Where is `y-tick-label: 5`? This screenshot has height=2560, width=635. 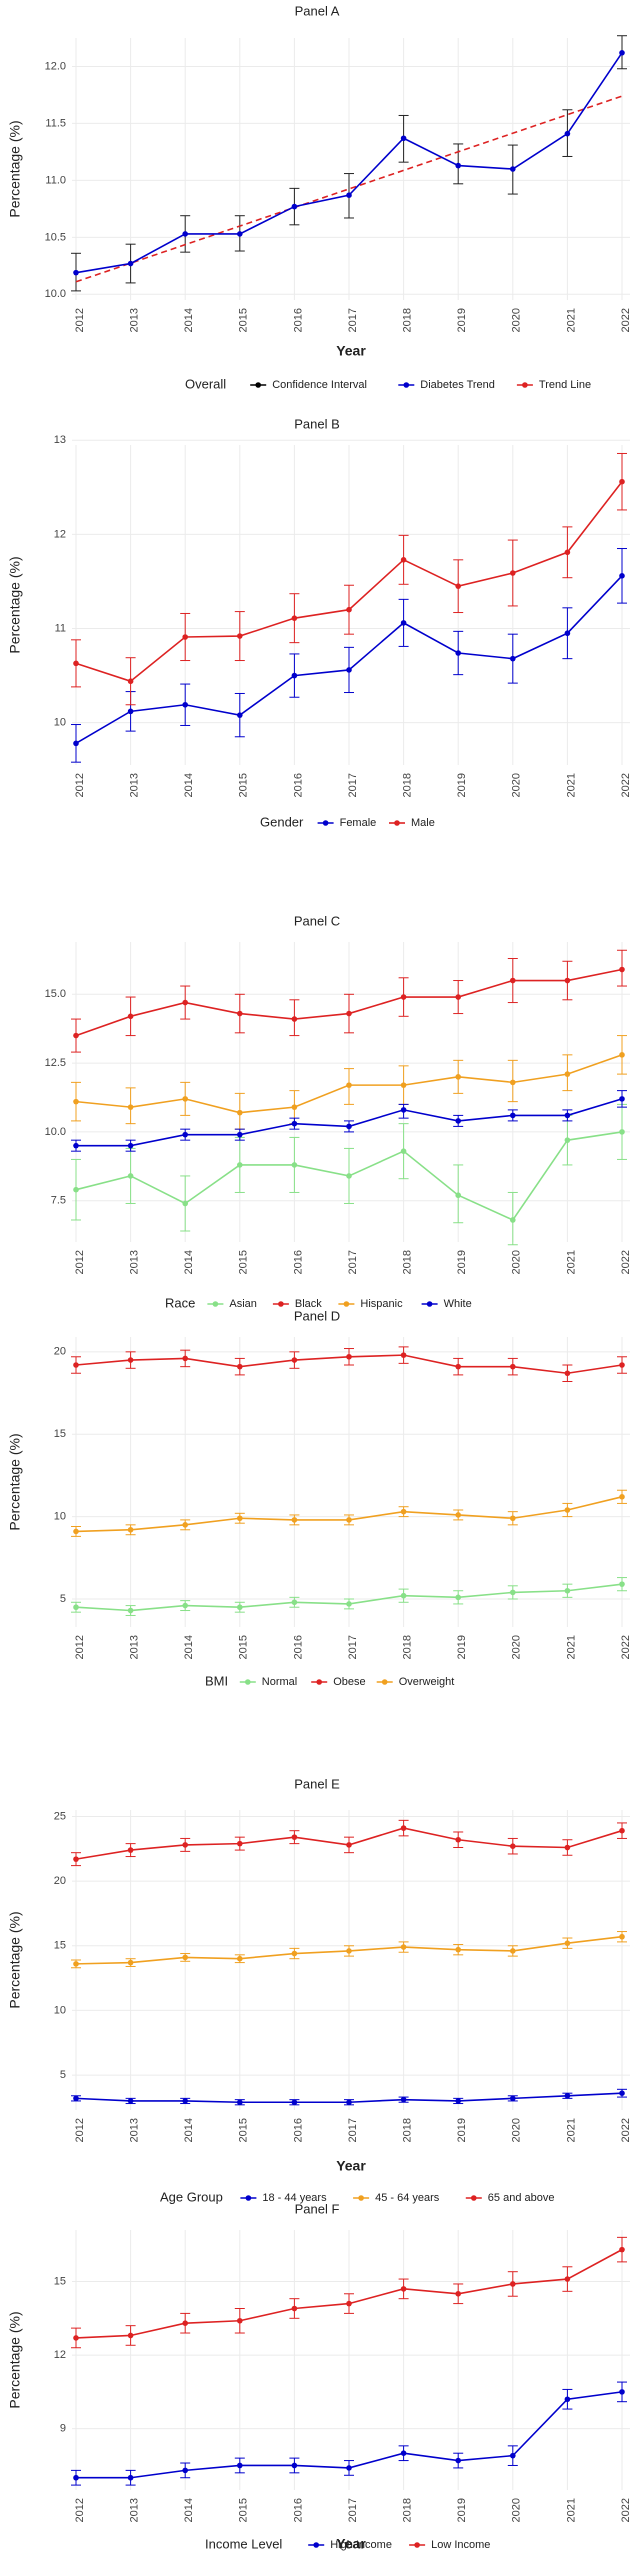
y-tick-label: 5 is located at coordinates (63, 2075).